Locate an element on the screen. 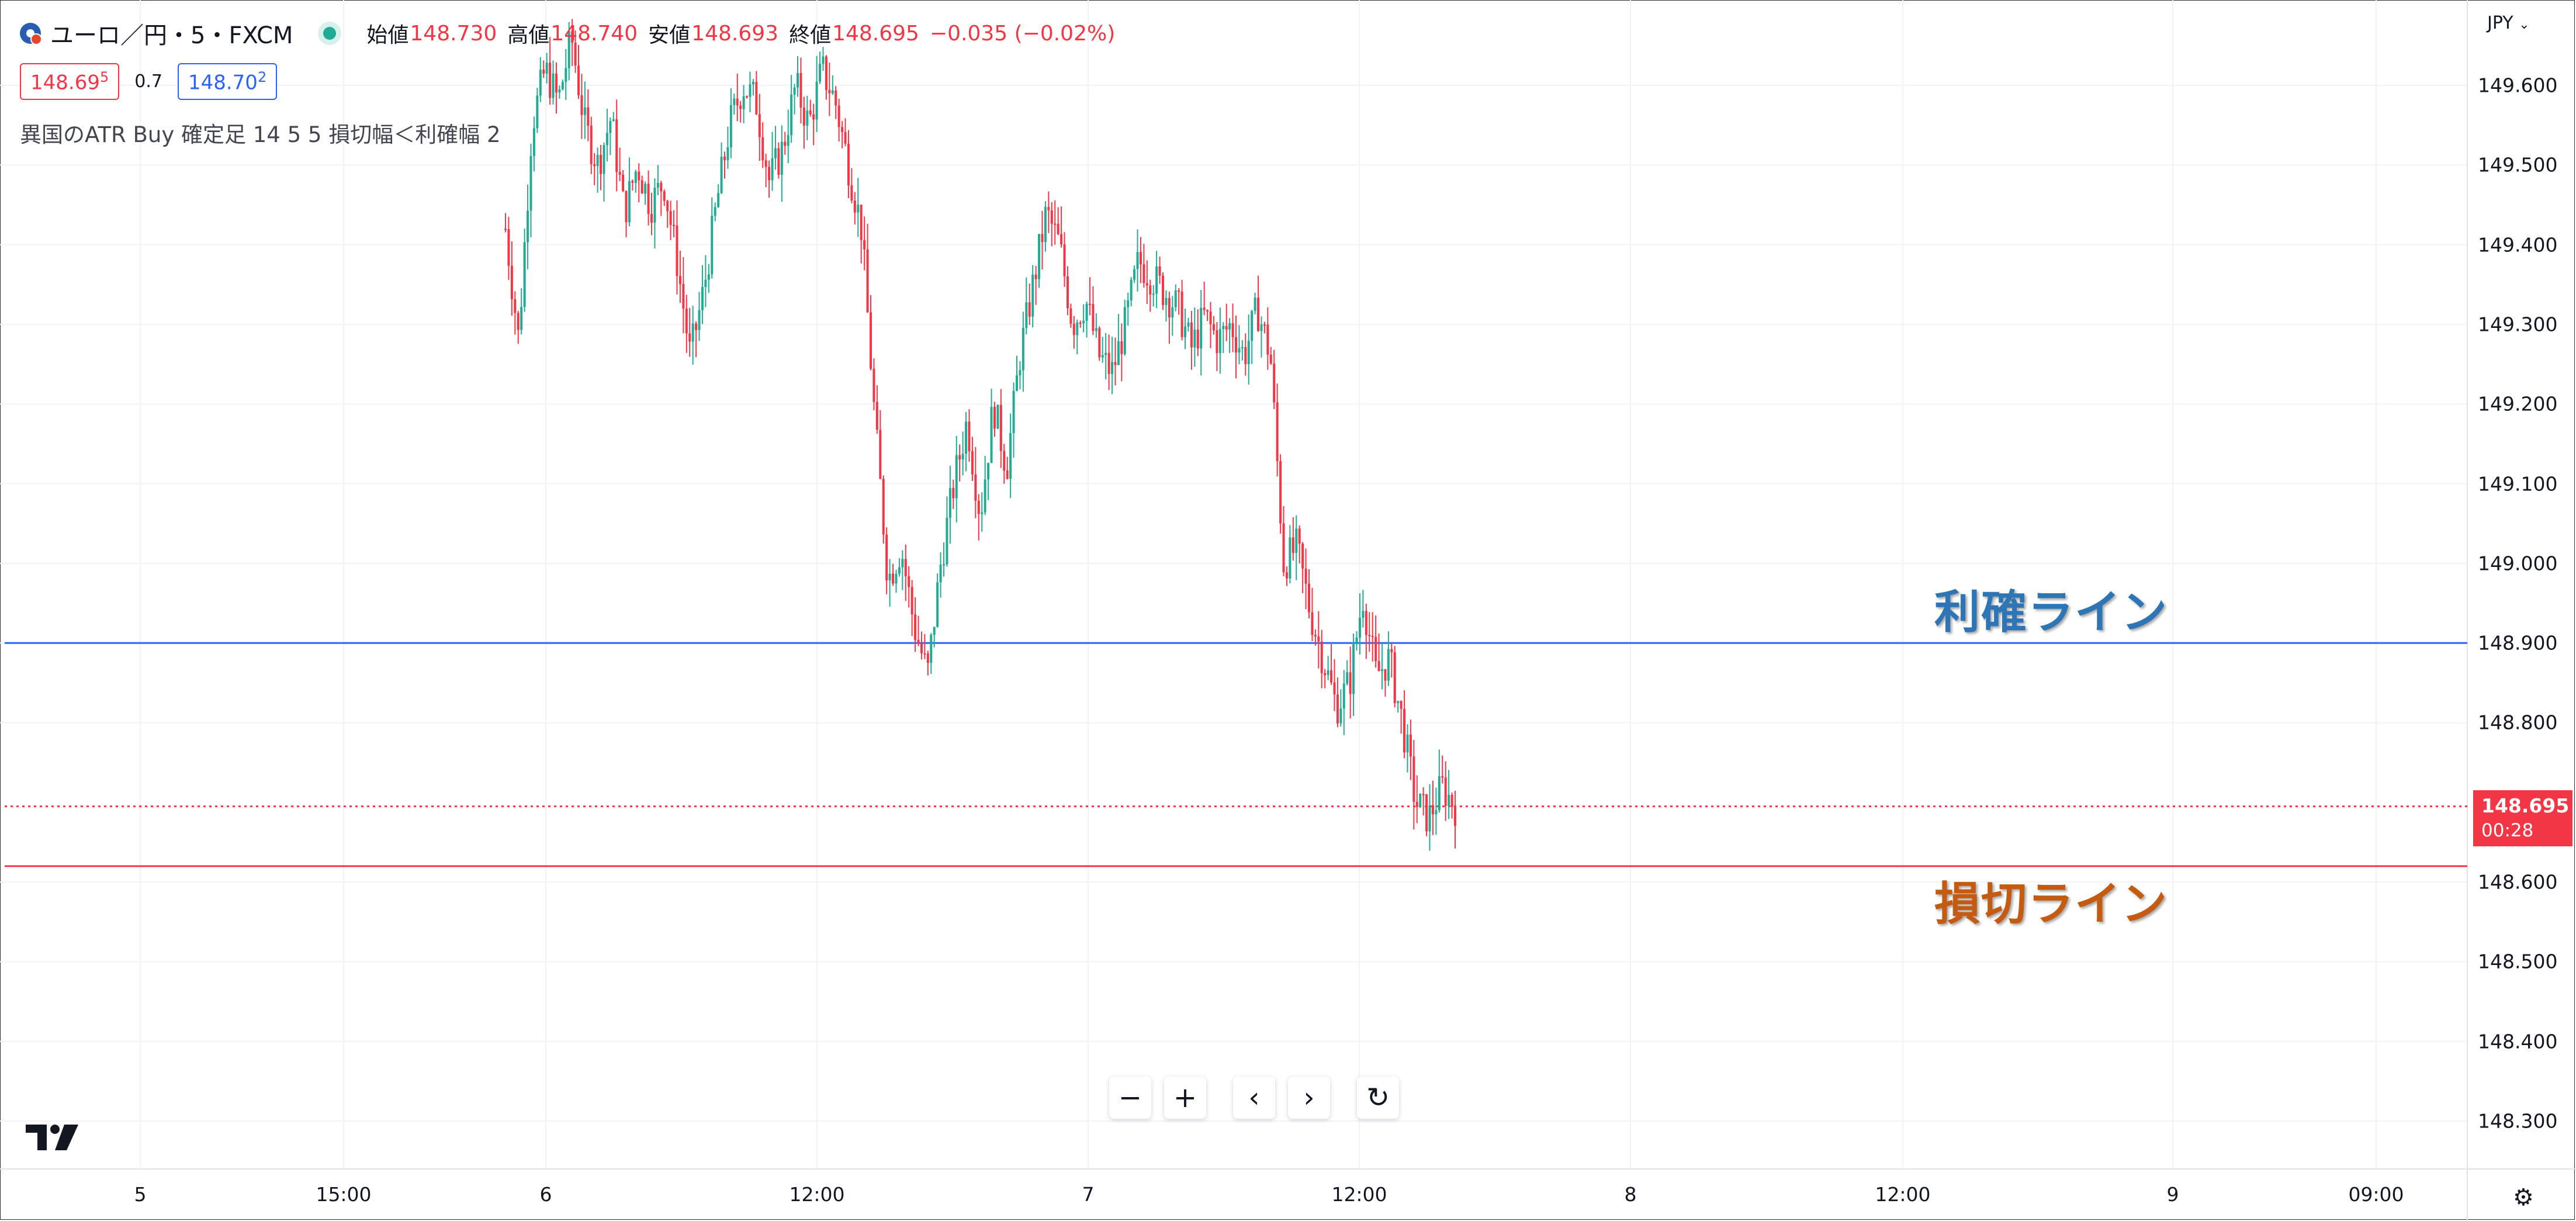 Image resolution: width=2576 pixels, height=1221 pixels. time-tick-label: 5 is located at coordinates (140, 1194).